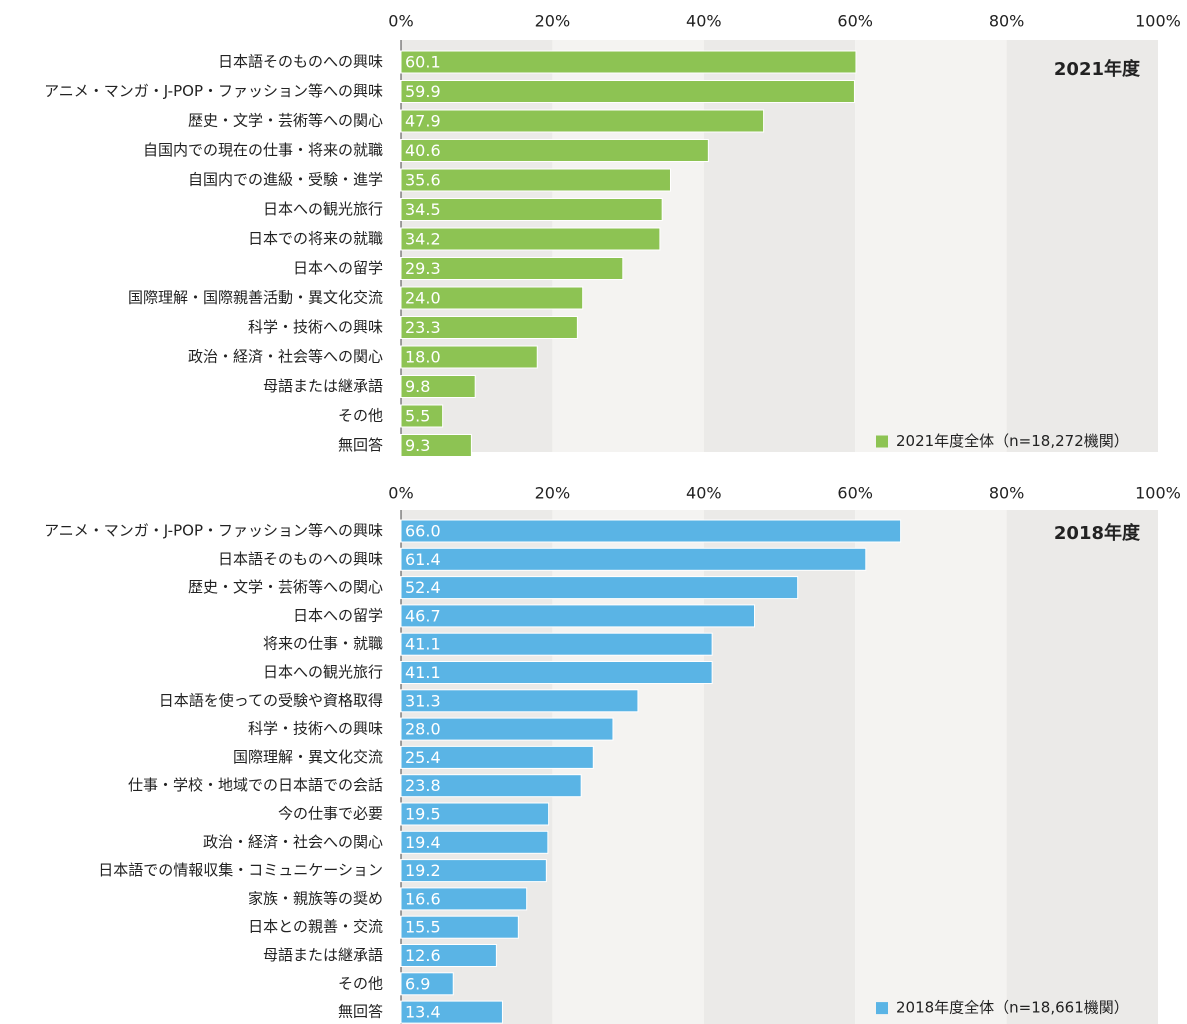 The image size is (1187, 1024). Describe the element at coordinates (423, 239) in the screenshot. I see `value-label: 34.2` at that location.